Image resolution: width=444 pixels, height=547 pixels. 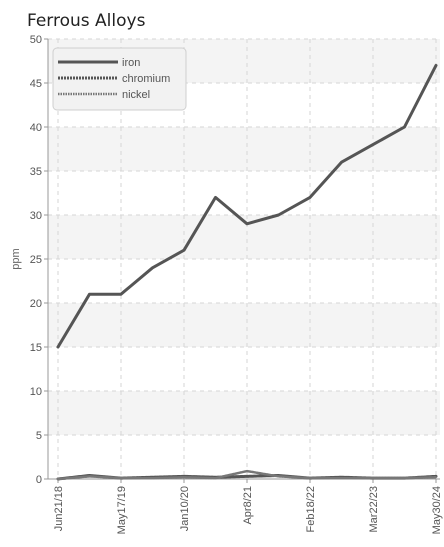 What do you see at coordinates (36, 392) in the screenshot?
I see `y-tick-label: 10` at bounding box center [36, 392].